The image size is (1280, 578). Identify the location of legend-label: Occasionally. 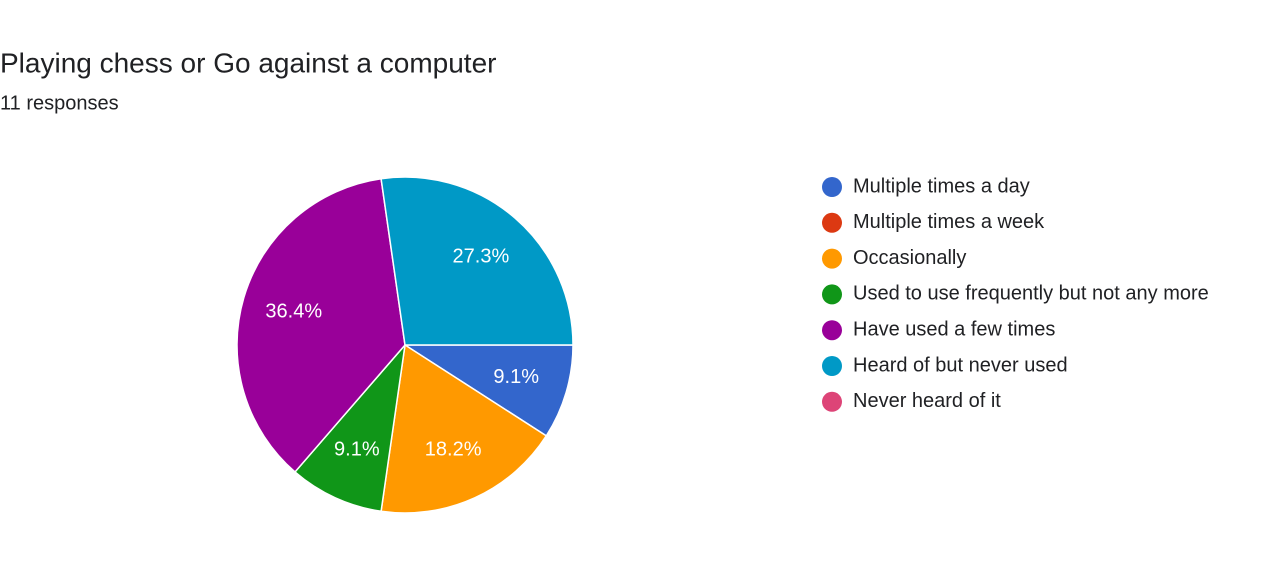
(909, 258).